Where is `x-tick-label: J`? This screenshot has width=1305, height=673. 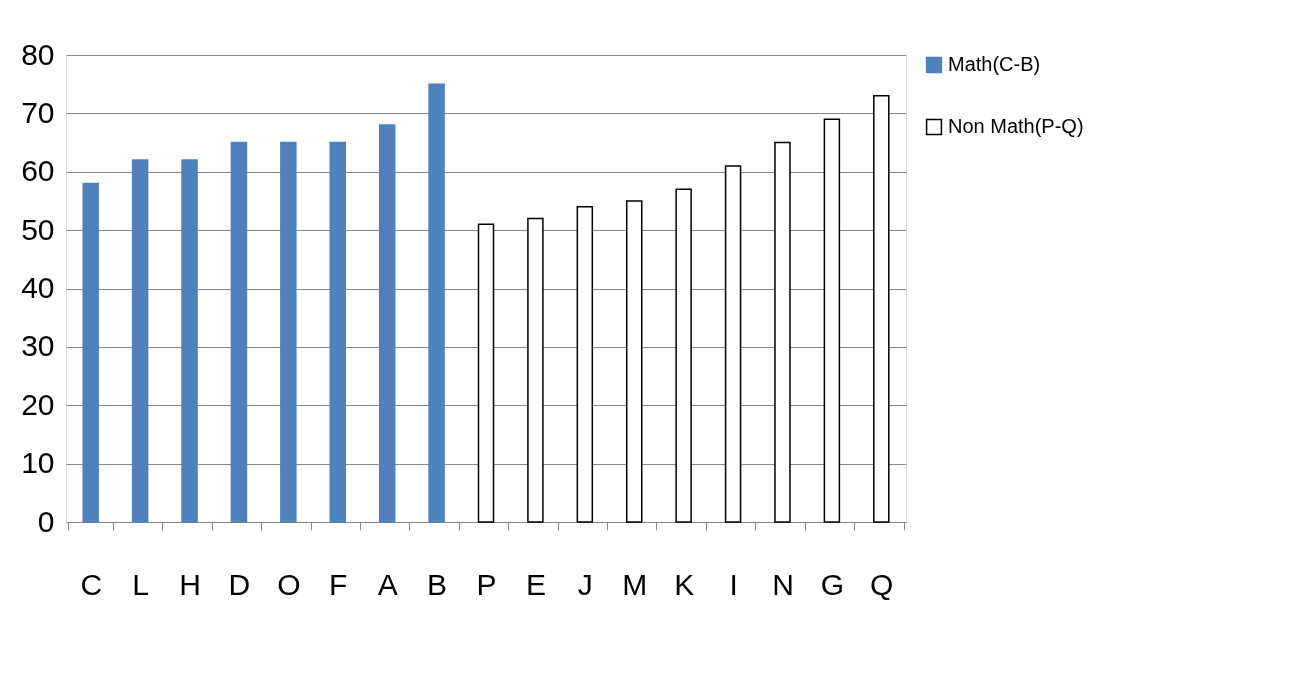 x-tick-label: J is located at coordinates (585, 584).